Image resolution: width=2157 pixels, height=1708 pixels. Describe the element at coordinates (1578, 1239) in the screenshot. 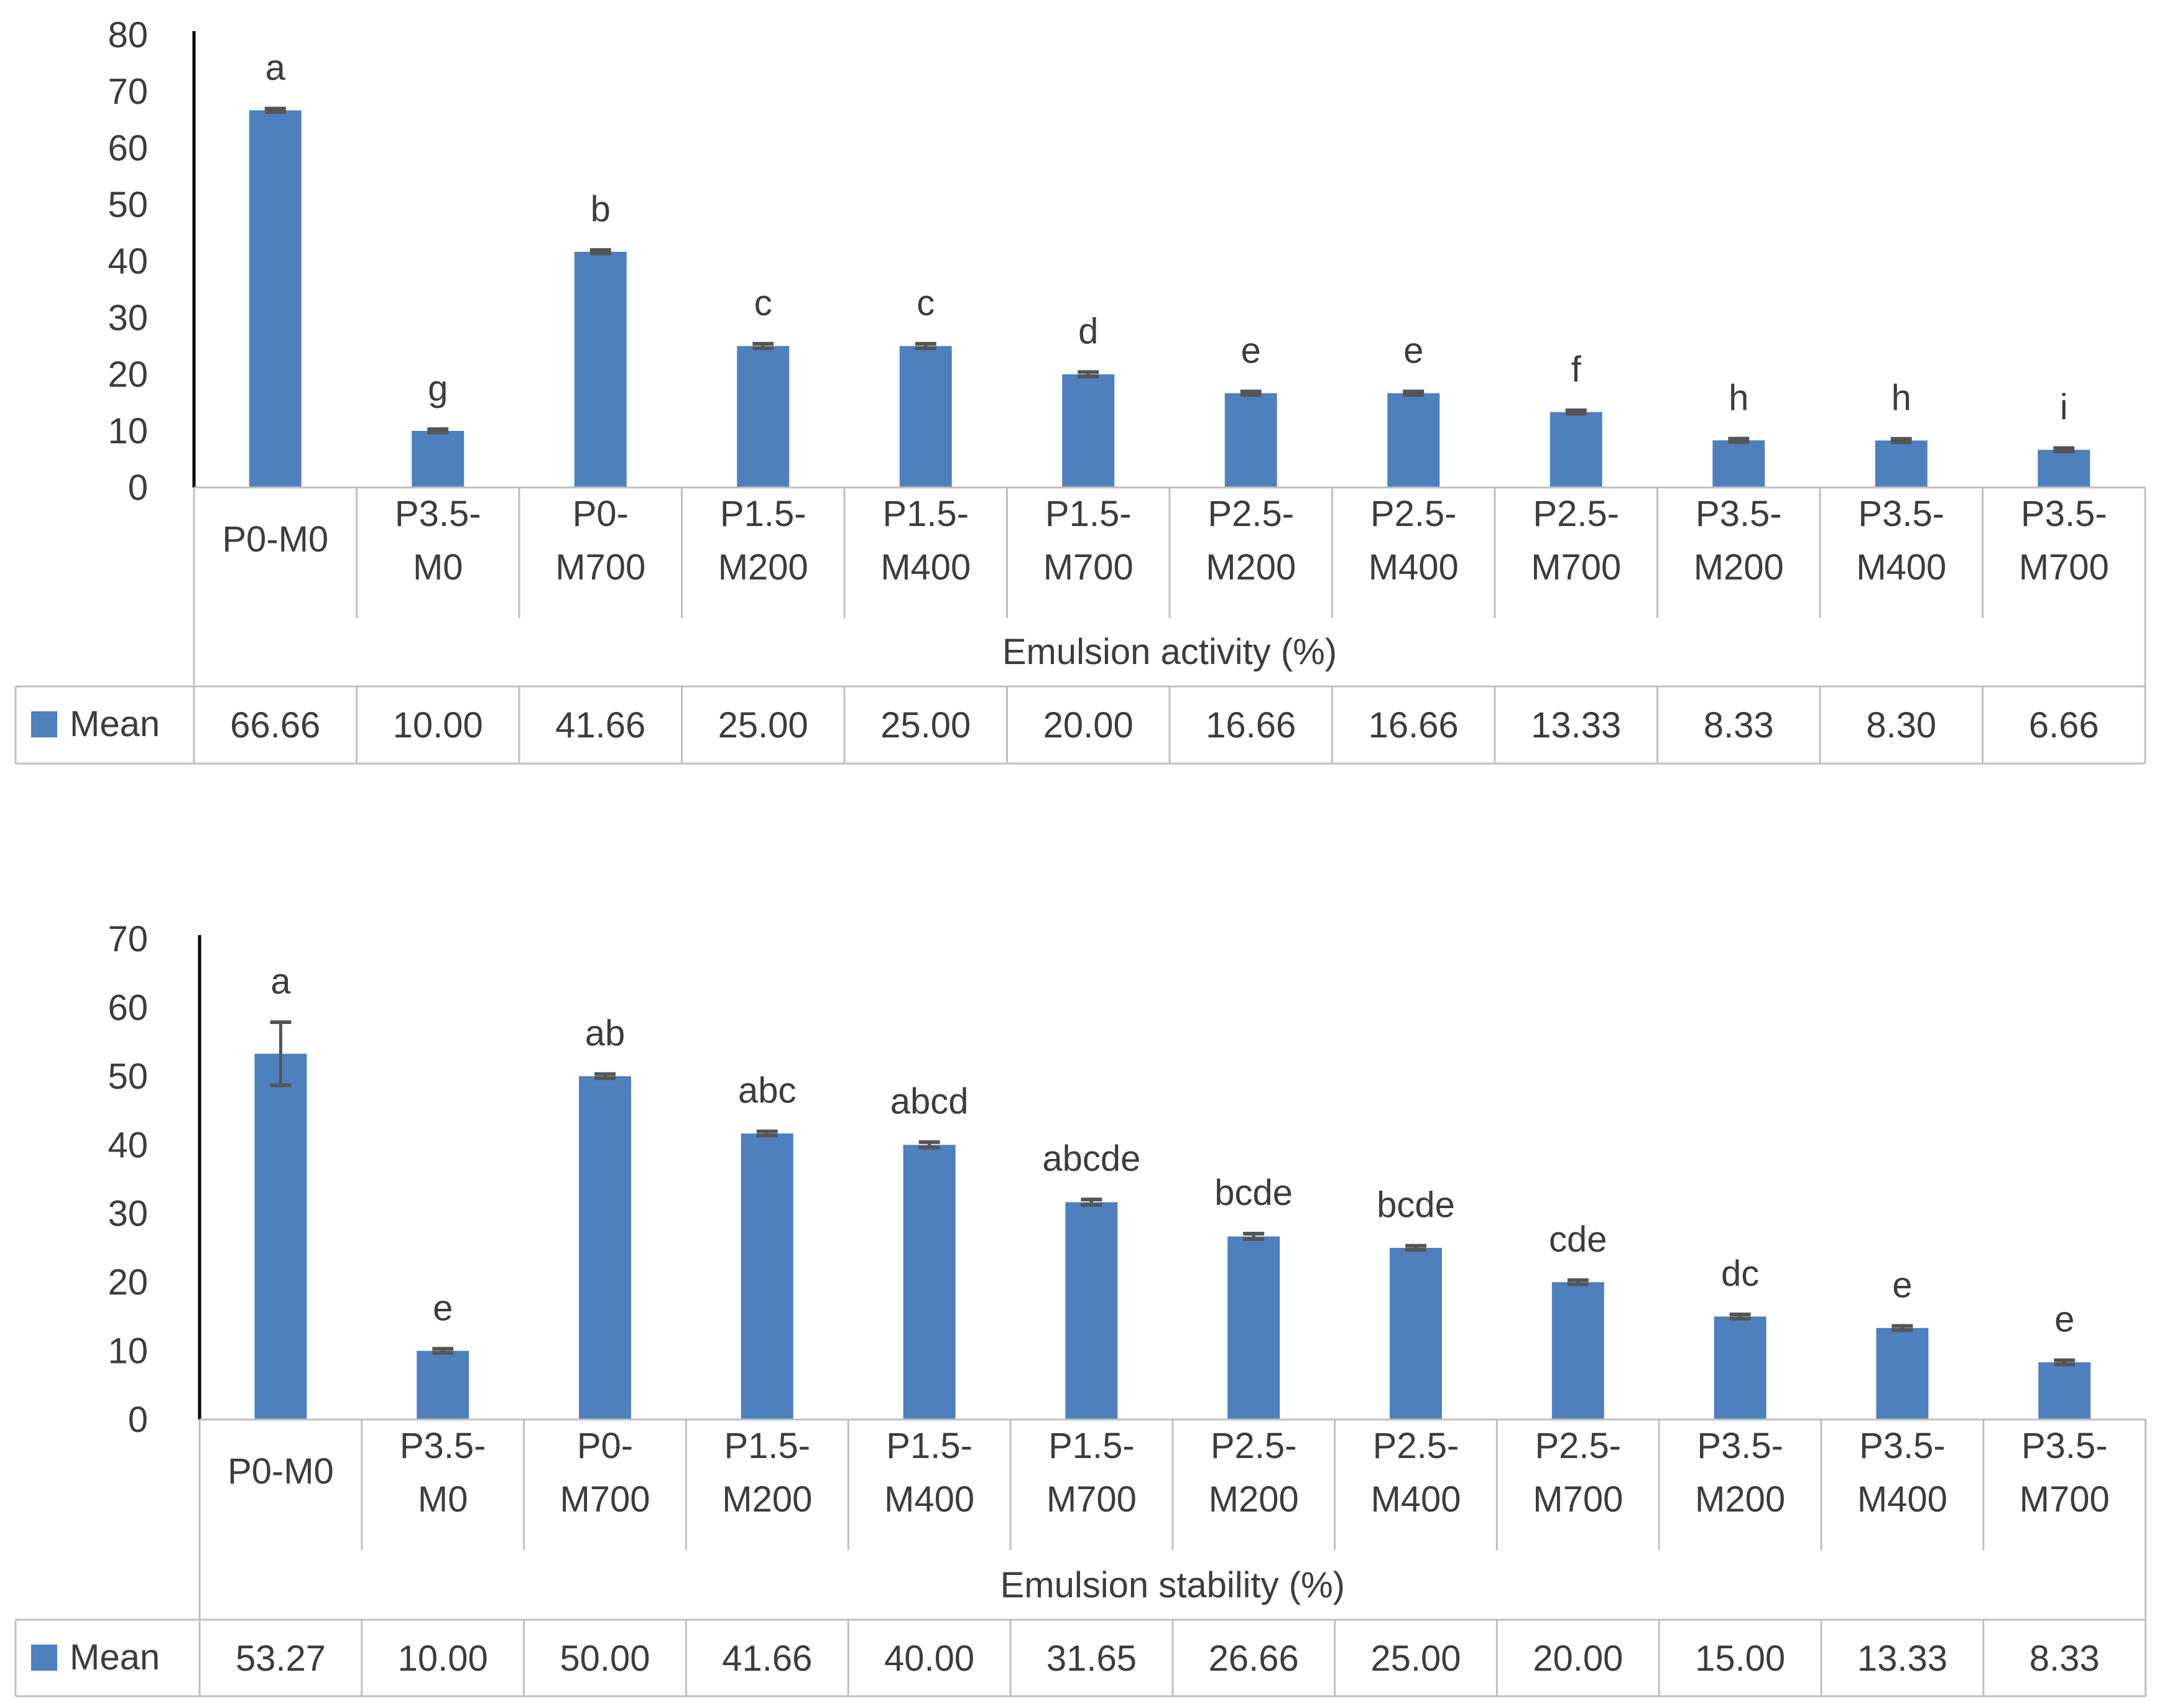

I see `significance-letter: cde` at that location.